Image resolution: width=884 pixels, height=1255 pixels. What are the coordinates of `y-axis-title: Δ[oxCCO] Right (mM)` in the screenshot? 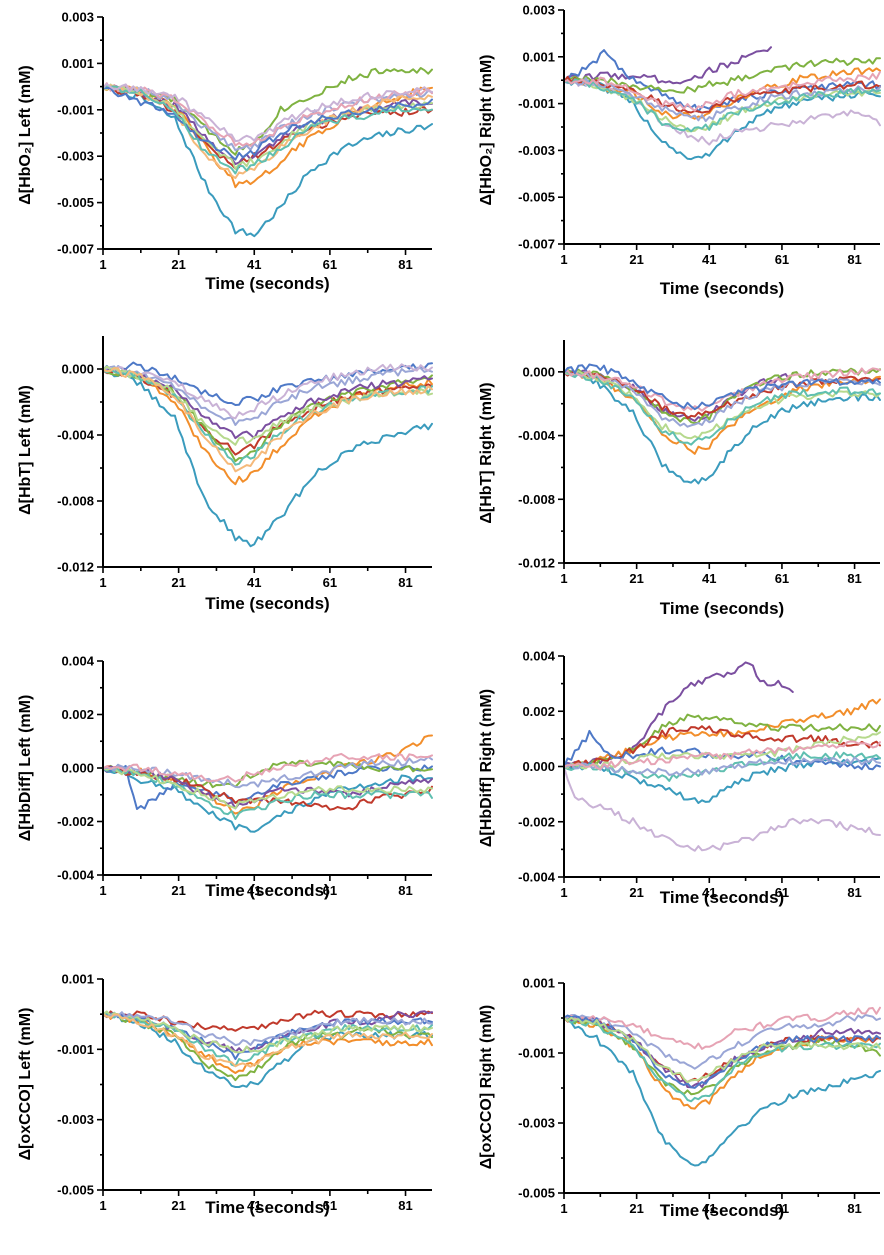 It's located at (486, 1087).